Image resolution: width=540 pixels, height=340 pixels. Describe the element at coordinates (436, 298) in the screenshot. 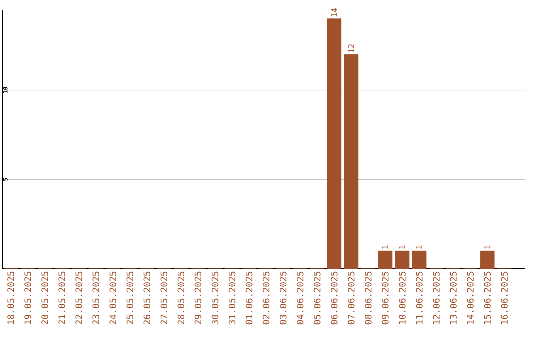

I see `x-tick-label: 12.06.2025` at that location.